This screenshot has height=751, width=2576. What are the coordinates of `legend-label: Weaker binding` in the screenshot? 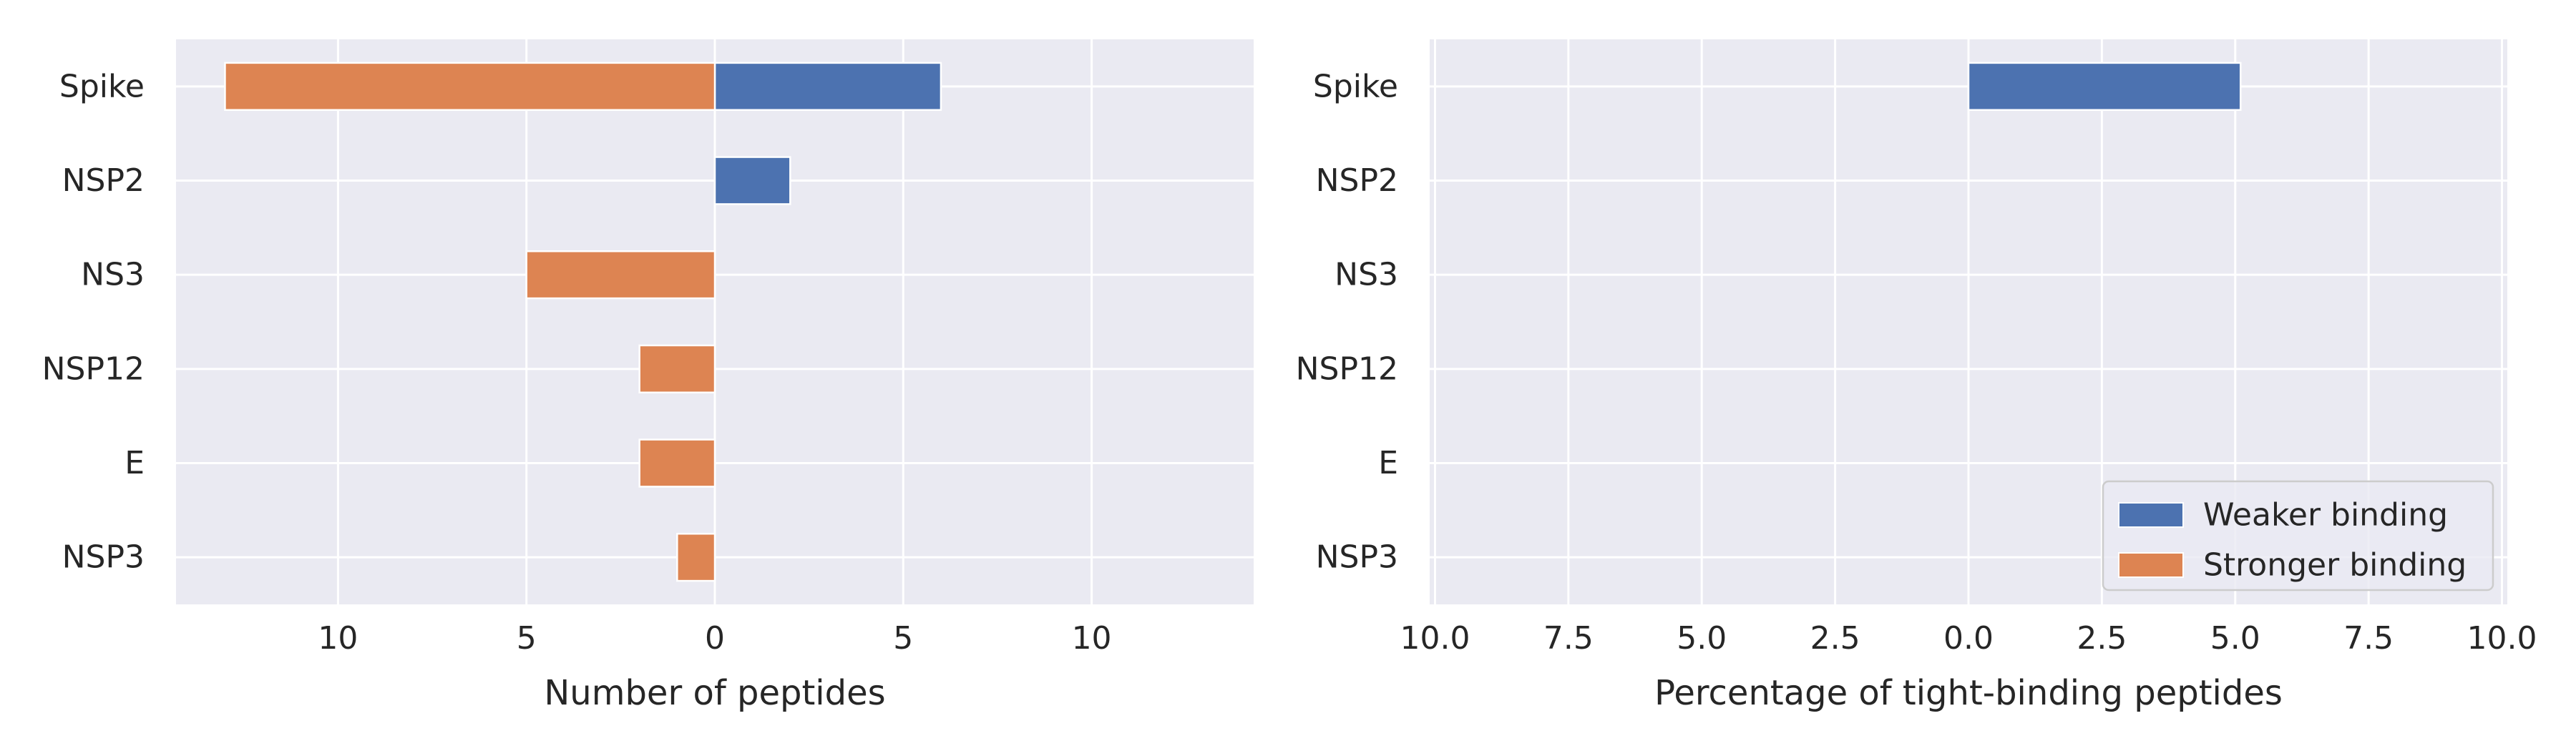 It's located at (2325, 515).